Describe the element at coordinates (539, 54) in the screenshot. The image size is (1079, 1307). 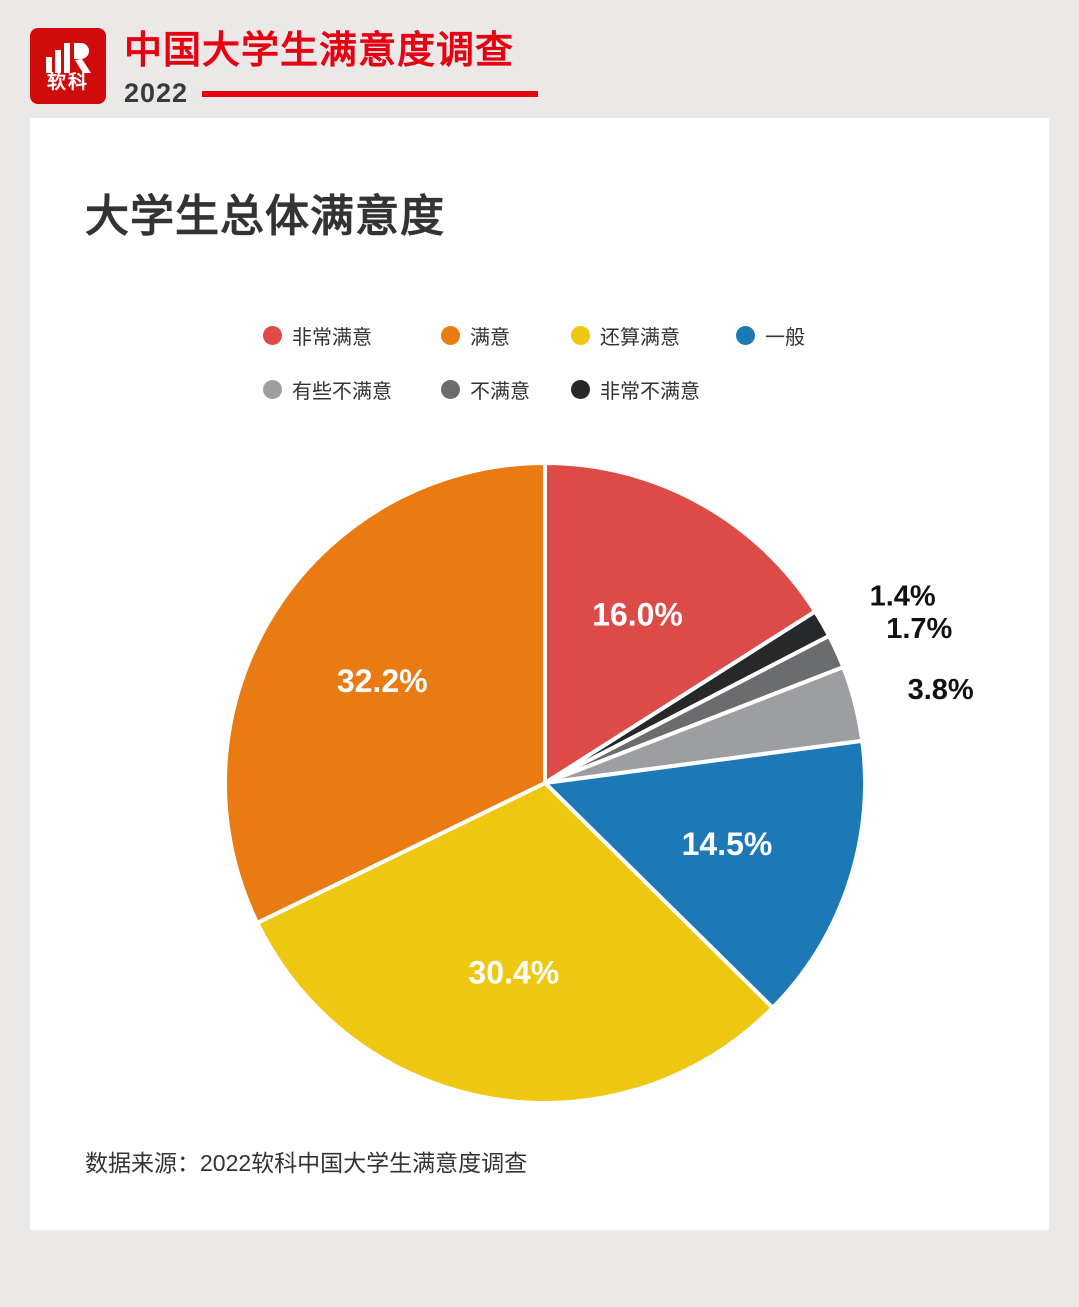
I see `header: 软科 中国大学生满意度调查 2022` at that location.